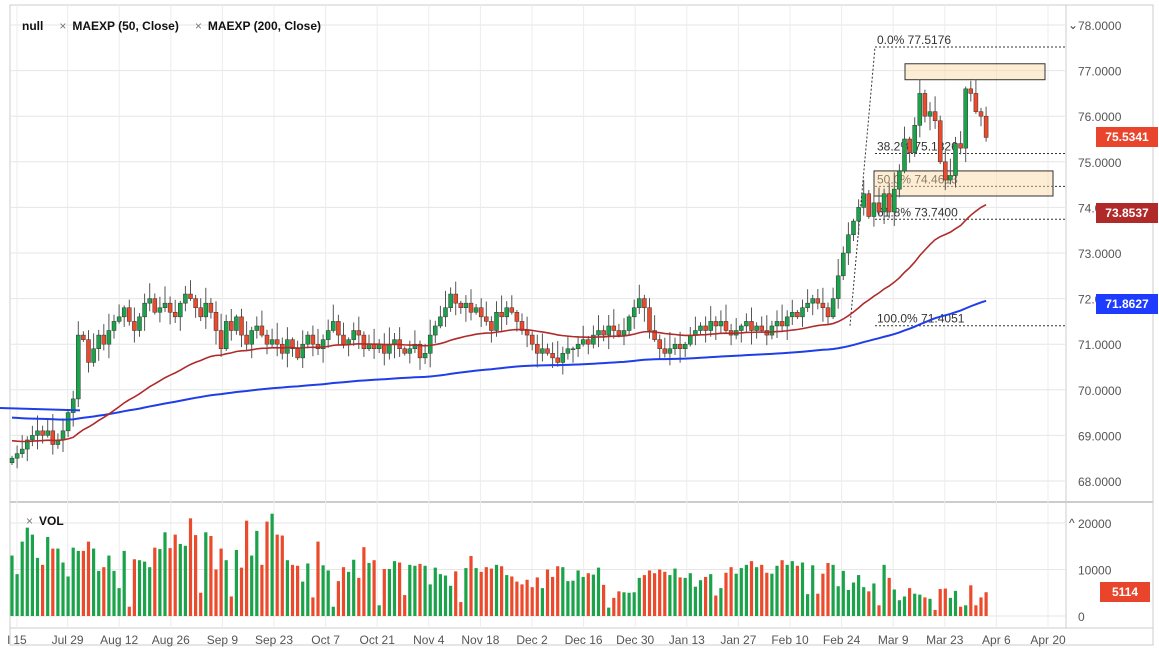  Describe the element at coordinates (68, 640) in the screenshot. I see `time-tick-label: Jul 29` at that location.